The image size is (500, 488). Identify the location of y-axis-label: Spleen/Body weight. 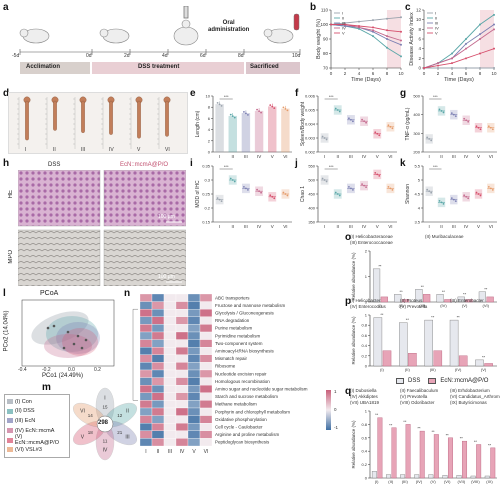
(303, 123).